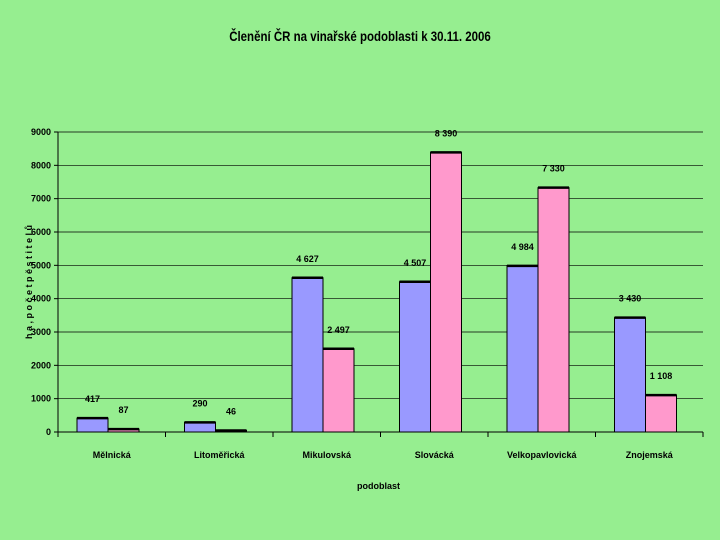 The height and width of the screenshot is (540, 720). I want to click on x-tick-label: Mikulovská, so click(327, 455).